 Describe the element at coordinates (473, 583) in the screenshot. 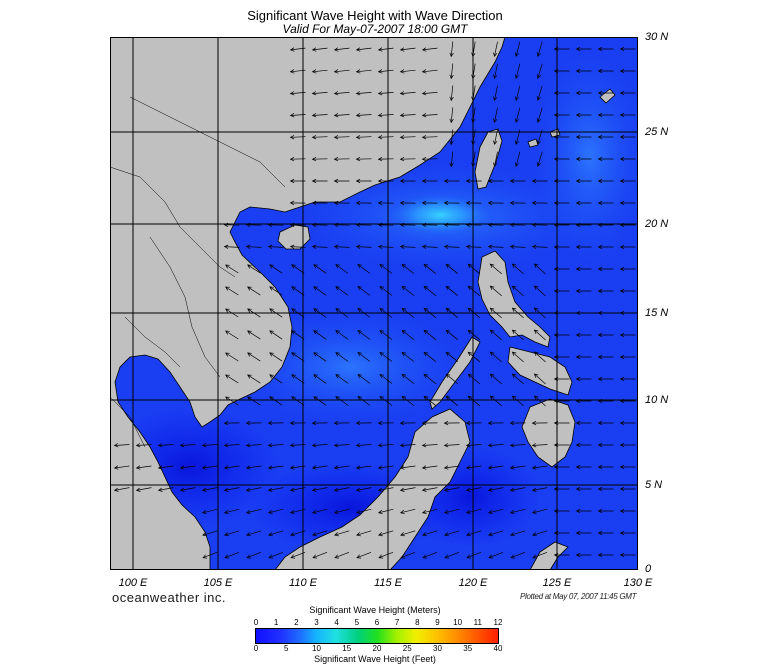

I see `lon-label-120e: 120 E` at that location.